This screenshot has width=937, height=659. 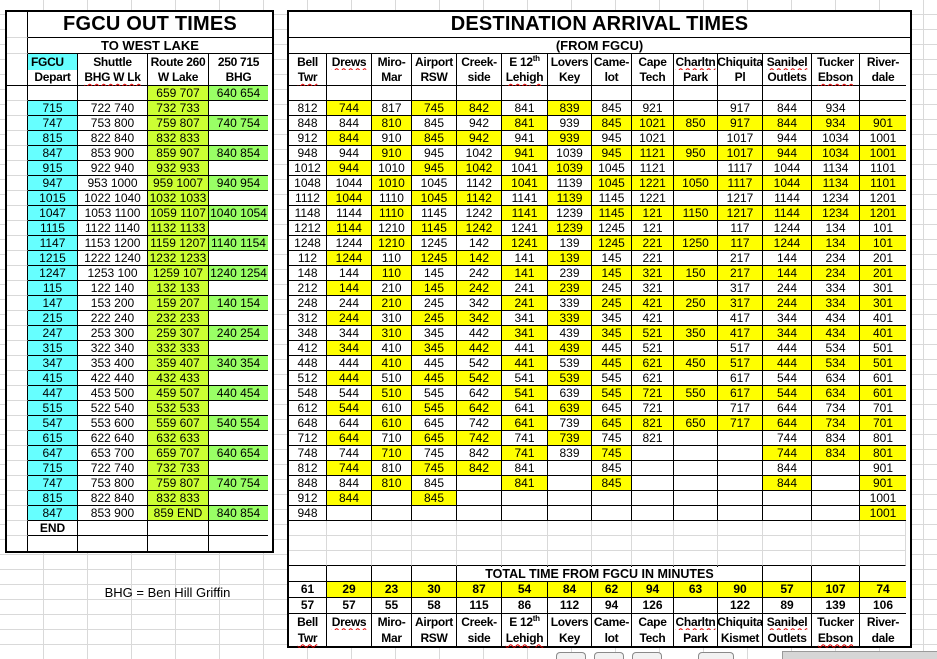 What do you see at coordinates (570, 423) in the screenshot?
I see `arrival-cell: 739` at bounding box center [570, 423].